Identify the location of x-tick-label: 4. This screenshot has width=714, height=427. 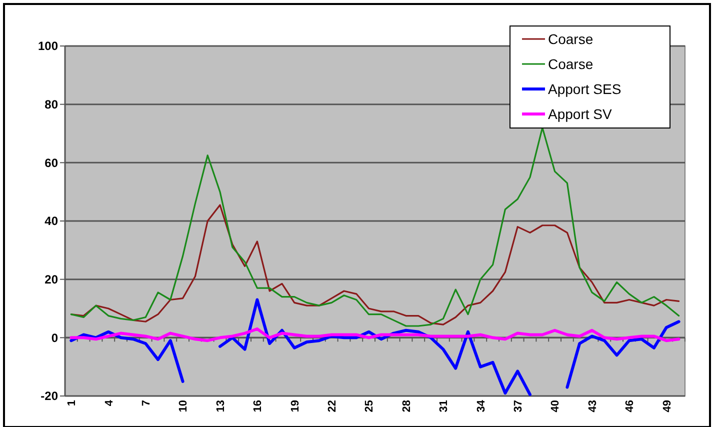
(109, 402).